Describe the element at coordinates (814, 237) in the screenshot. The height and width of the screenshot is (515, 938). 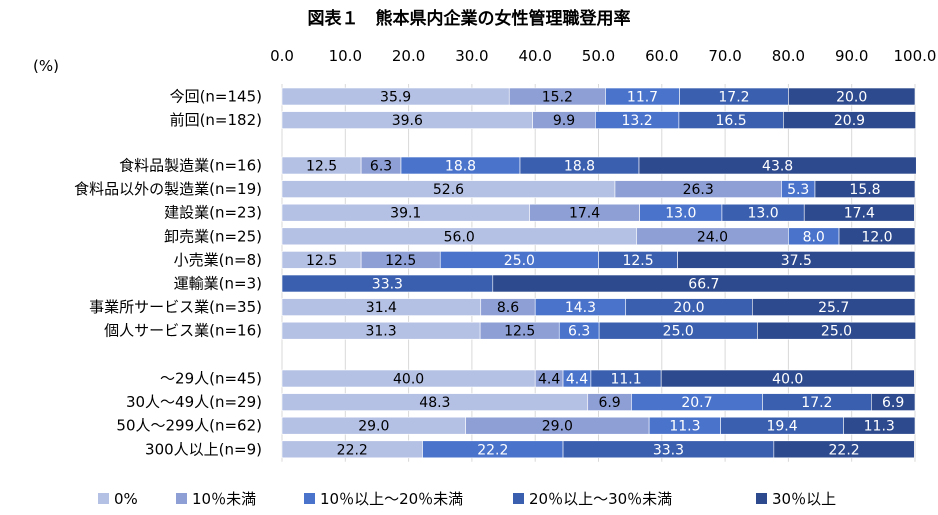
I see `bar-value-label: 8.0` at that location.